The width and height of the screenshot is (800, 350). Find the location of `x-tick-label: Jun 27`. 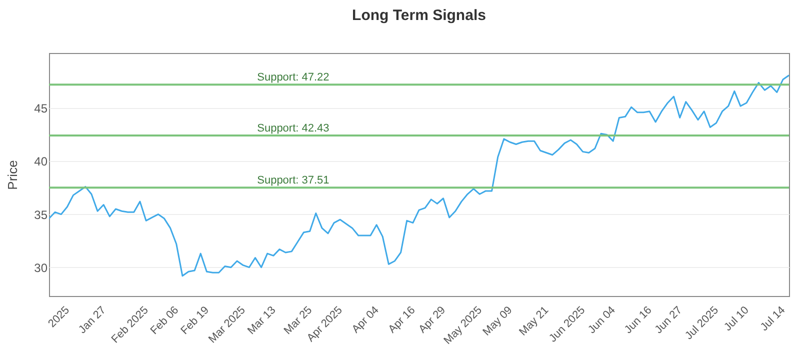

x-tick-label: Jun 27 is located at coordinates (668, 320).